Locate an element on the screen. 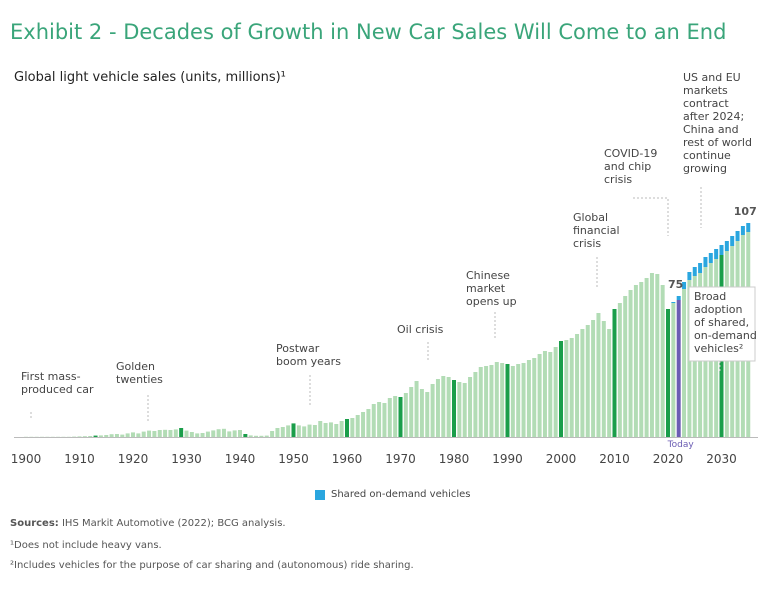 The height and width of the screenshot is (595, 768). legend-shared-label: Shared on-demand vehicles is located at coordinates (401, 494).